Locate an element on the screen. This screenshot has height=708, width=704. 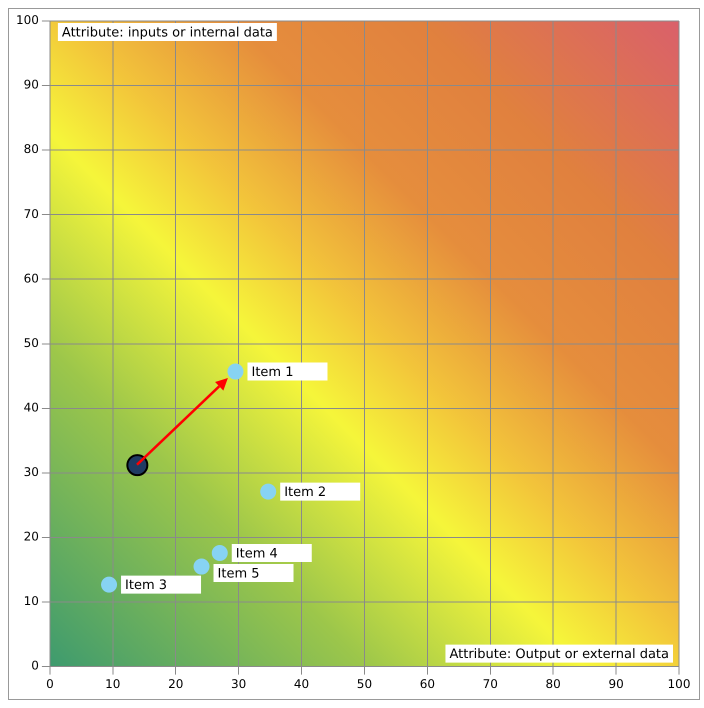
annotation: Item 4 is located at coordinates (257, 554).